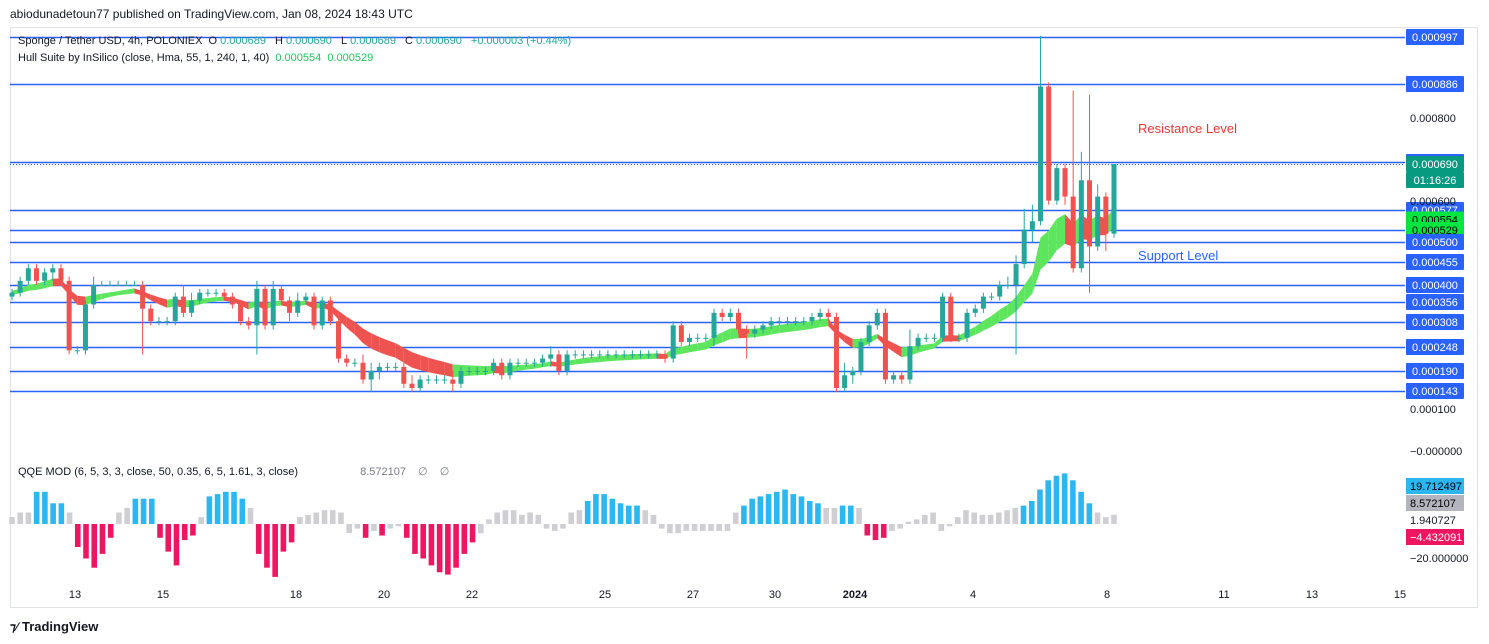  What do you see at coordinates (1435, 323) in the screenshot?
I see `price-label-11: 0.000308` at bounding box center [1435, 323].